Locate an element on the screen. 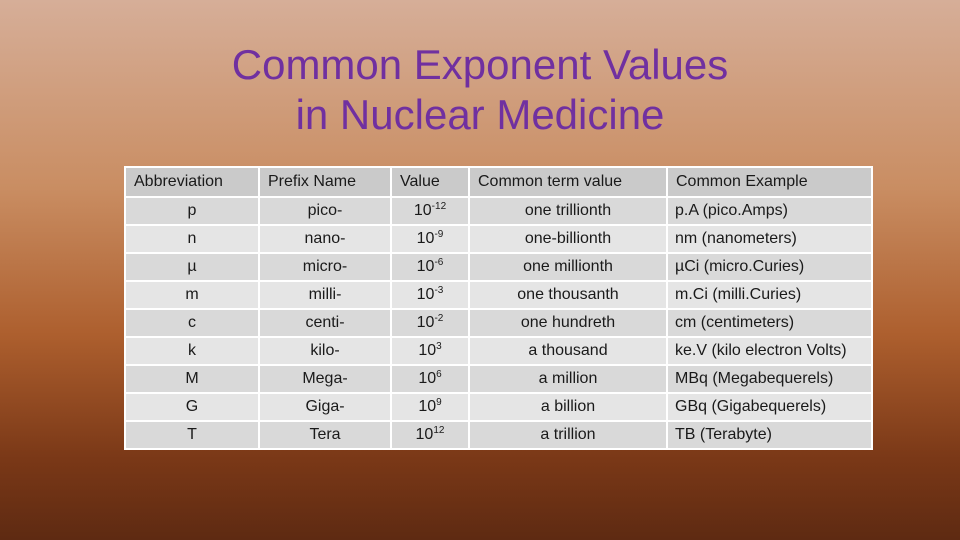 The height and width of the screenshot is (540, 960). cell-value: 10-12 is located at coordinates (430, 211).